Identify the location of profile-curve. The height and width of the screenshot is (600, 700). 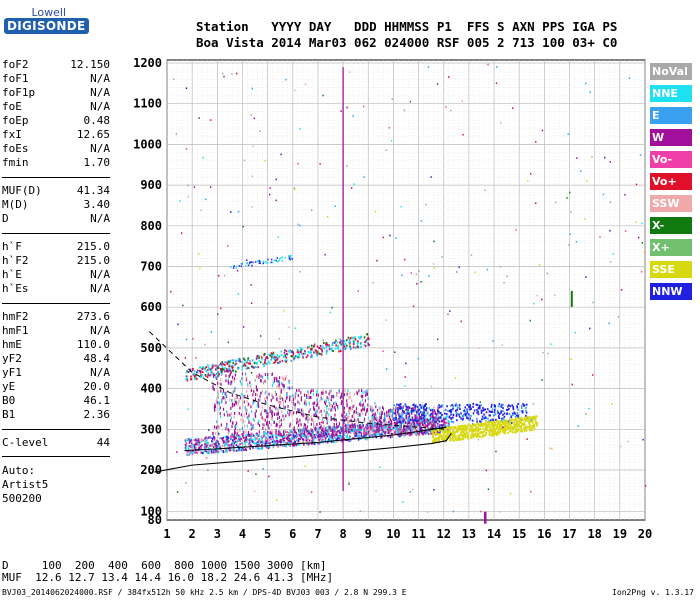
(303, 453).